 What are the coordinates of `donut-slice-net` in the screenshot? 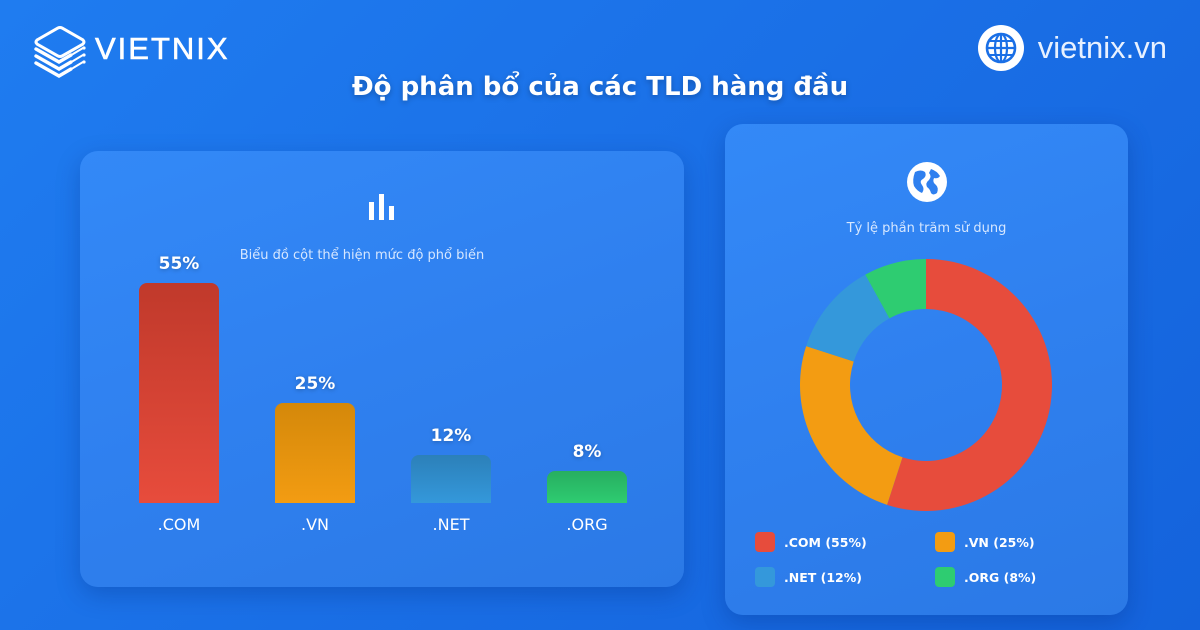 It's located at (848, 318).